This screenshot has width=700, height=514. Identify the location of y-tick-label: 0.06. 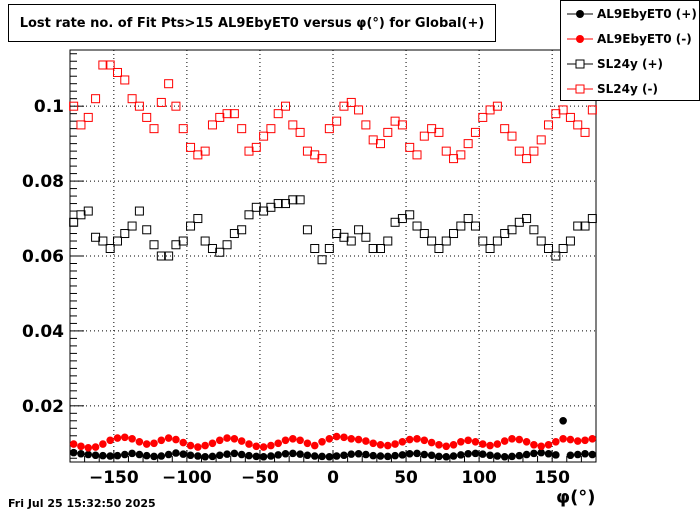
(43, 257).